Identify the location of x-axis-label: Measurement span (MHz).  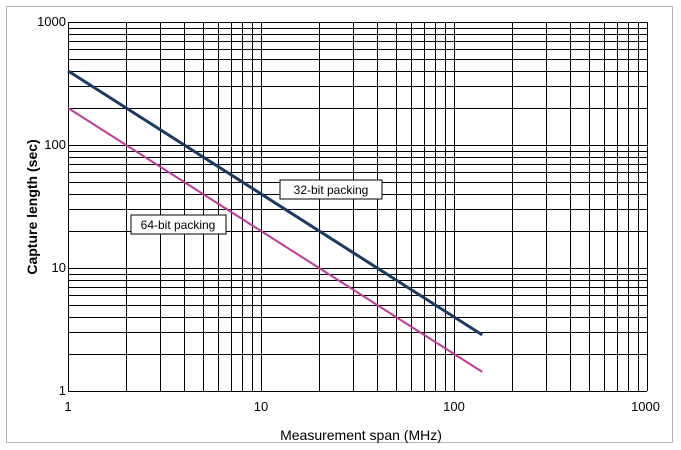
(361, 435).